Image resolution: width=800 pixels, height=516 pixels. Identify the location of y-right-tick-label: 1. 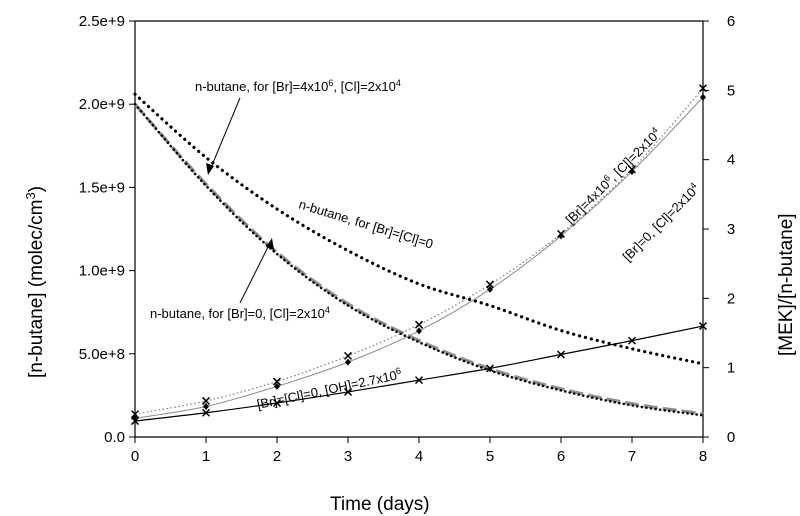
(731, 368).